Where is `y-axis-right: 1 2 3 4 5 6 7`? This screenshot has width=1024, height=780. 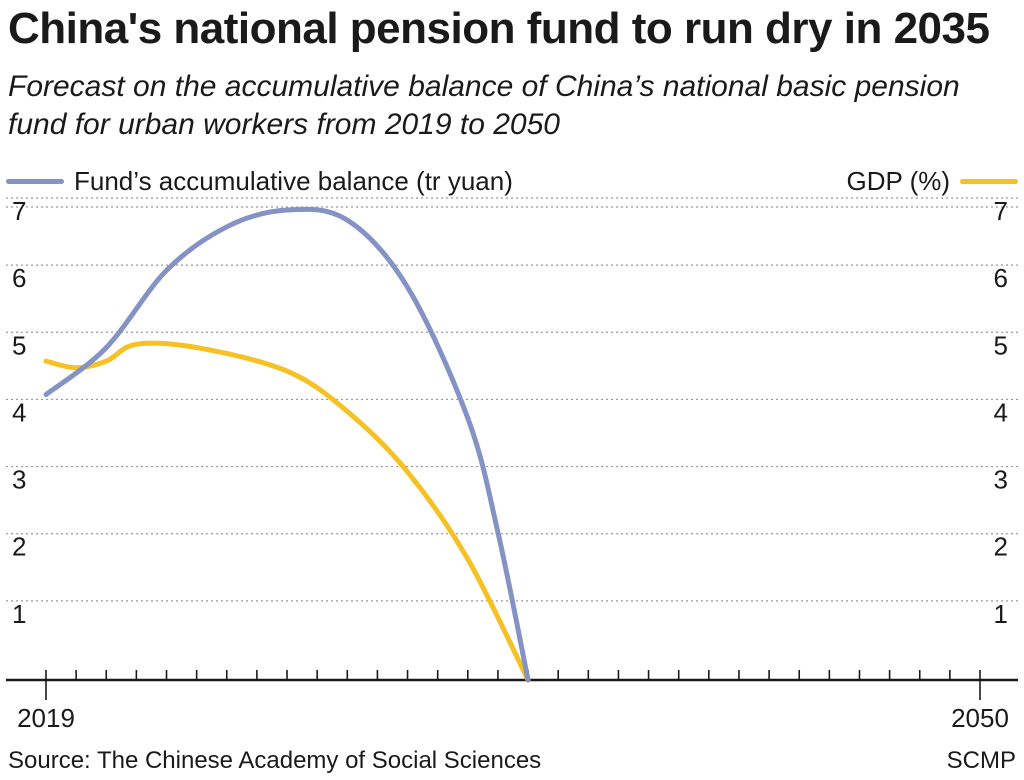 y-axis-right: 1 2 3 4 5 6 7 is located at coordinates (1001, 412).